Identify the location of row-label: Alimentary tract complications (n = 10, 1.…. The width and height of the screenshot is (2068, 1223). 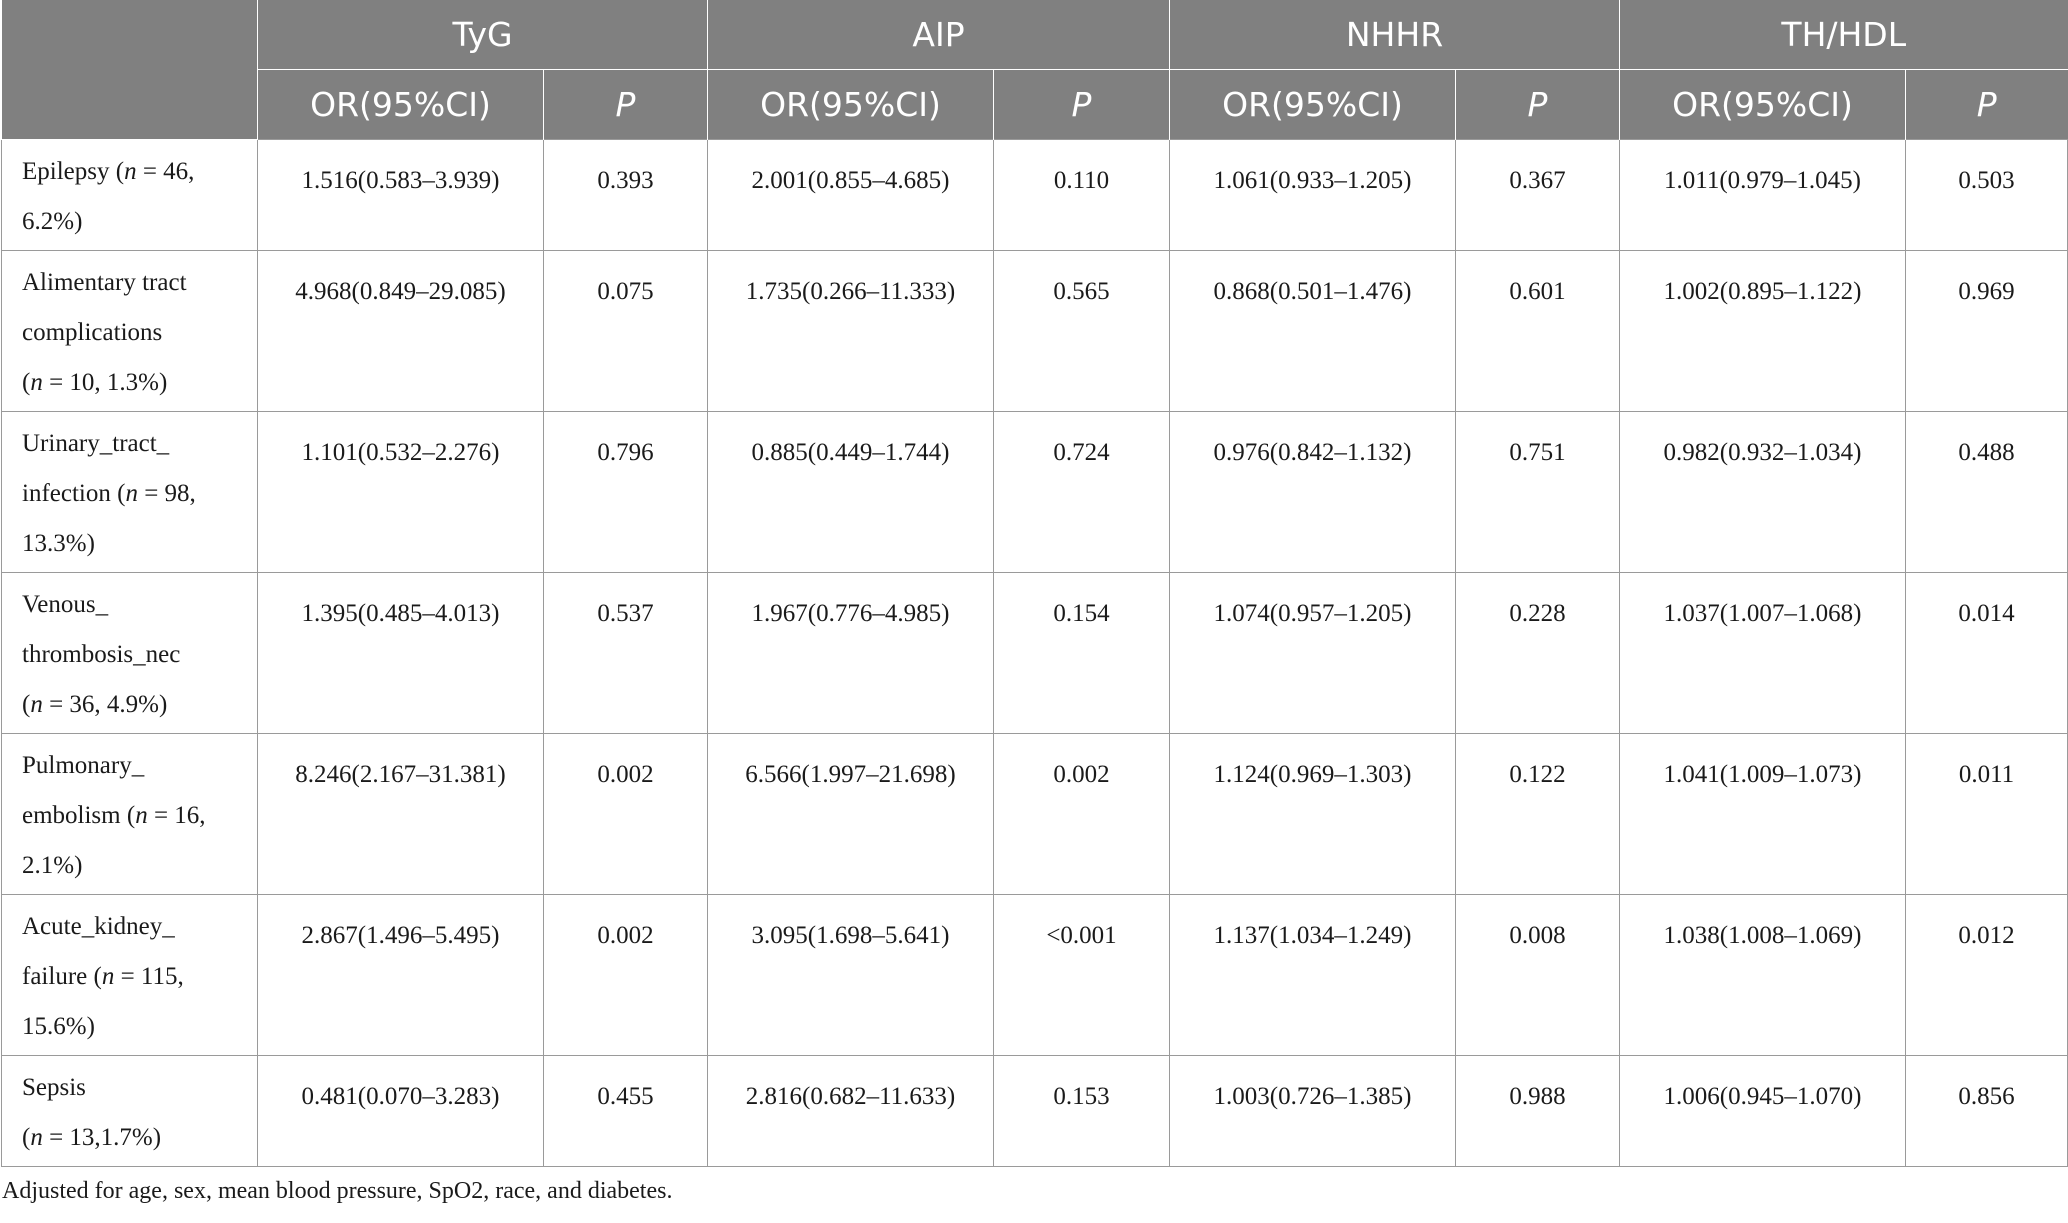
(129, 330).